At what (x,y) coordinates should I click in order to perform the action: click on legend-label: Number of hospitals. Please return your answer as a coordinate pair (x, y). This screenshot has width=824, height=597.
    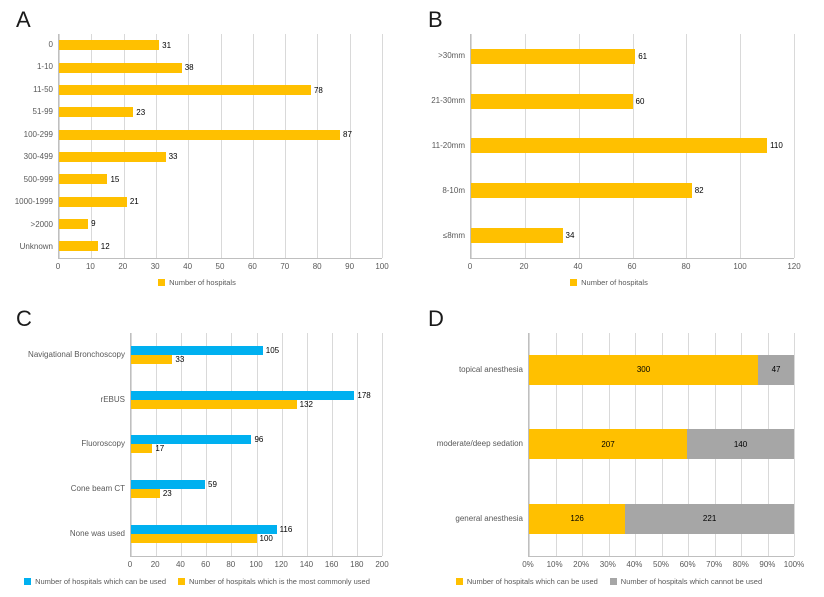
    Looking at the image, I should click on (614, 282).